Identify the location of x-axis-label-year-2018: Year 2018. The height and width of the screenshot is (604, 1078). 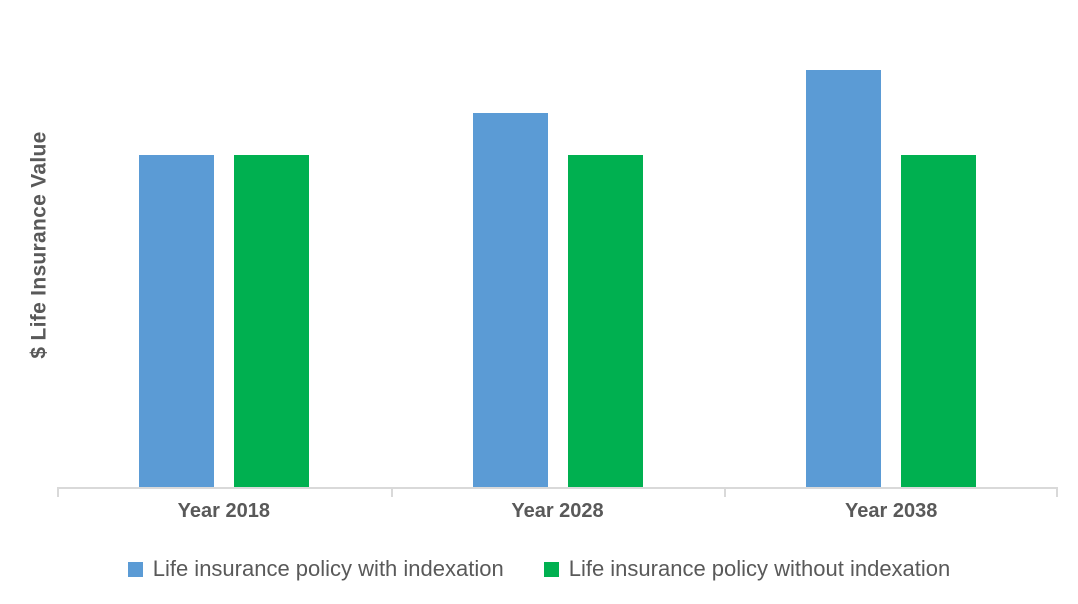
(223, 511).